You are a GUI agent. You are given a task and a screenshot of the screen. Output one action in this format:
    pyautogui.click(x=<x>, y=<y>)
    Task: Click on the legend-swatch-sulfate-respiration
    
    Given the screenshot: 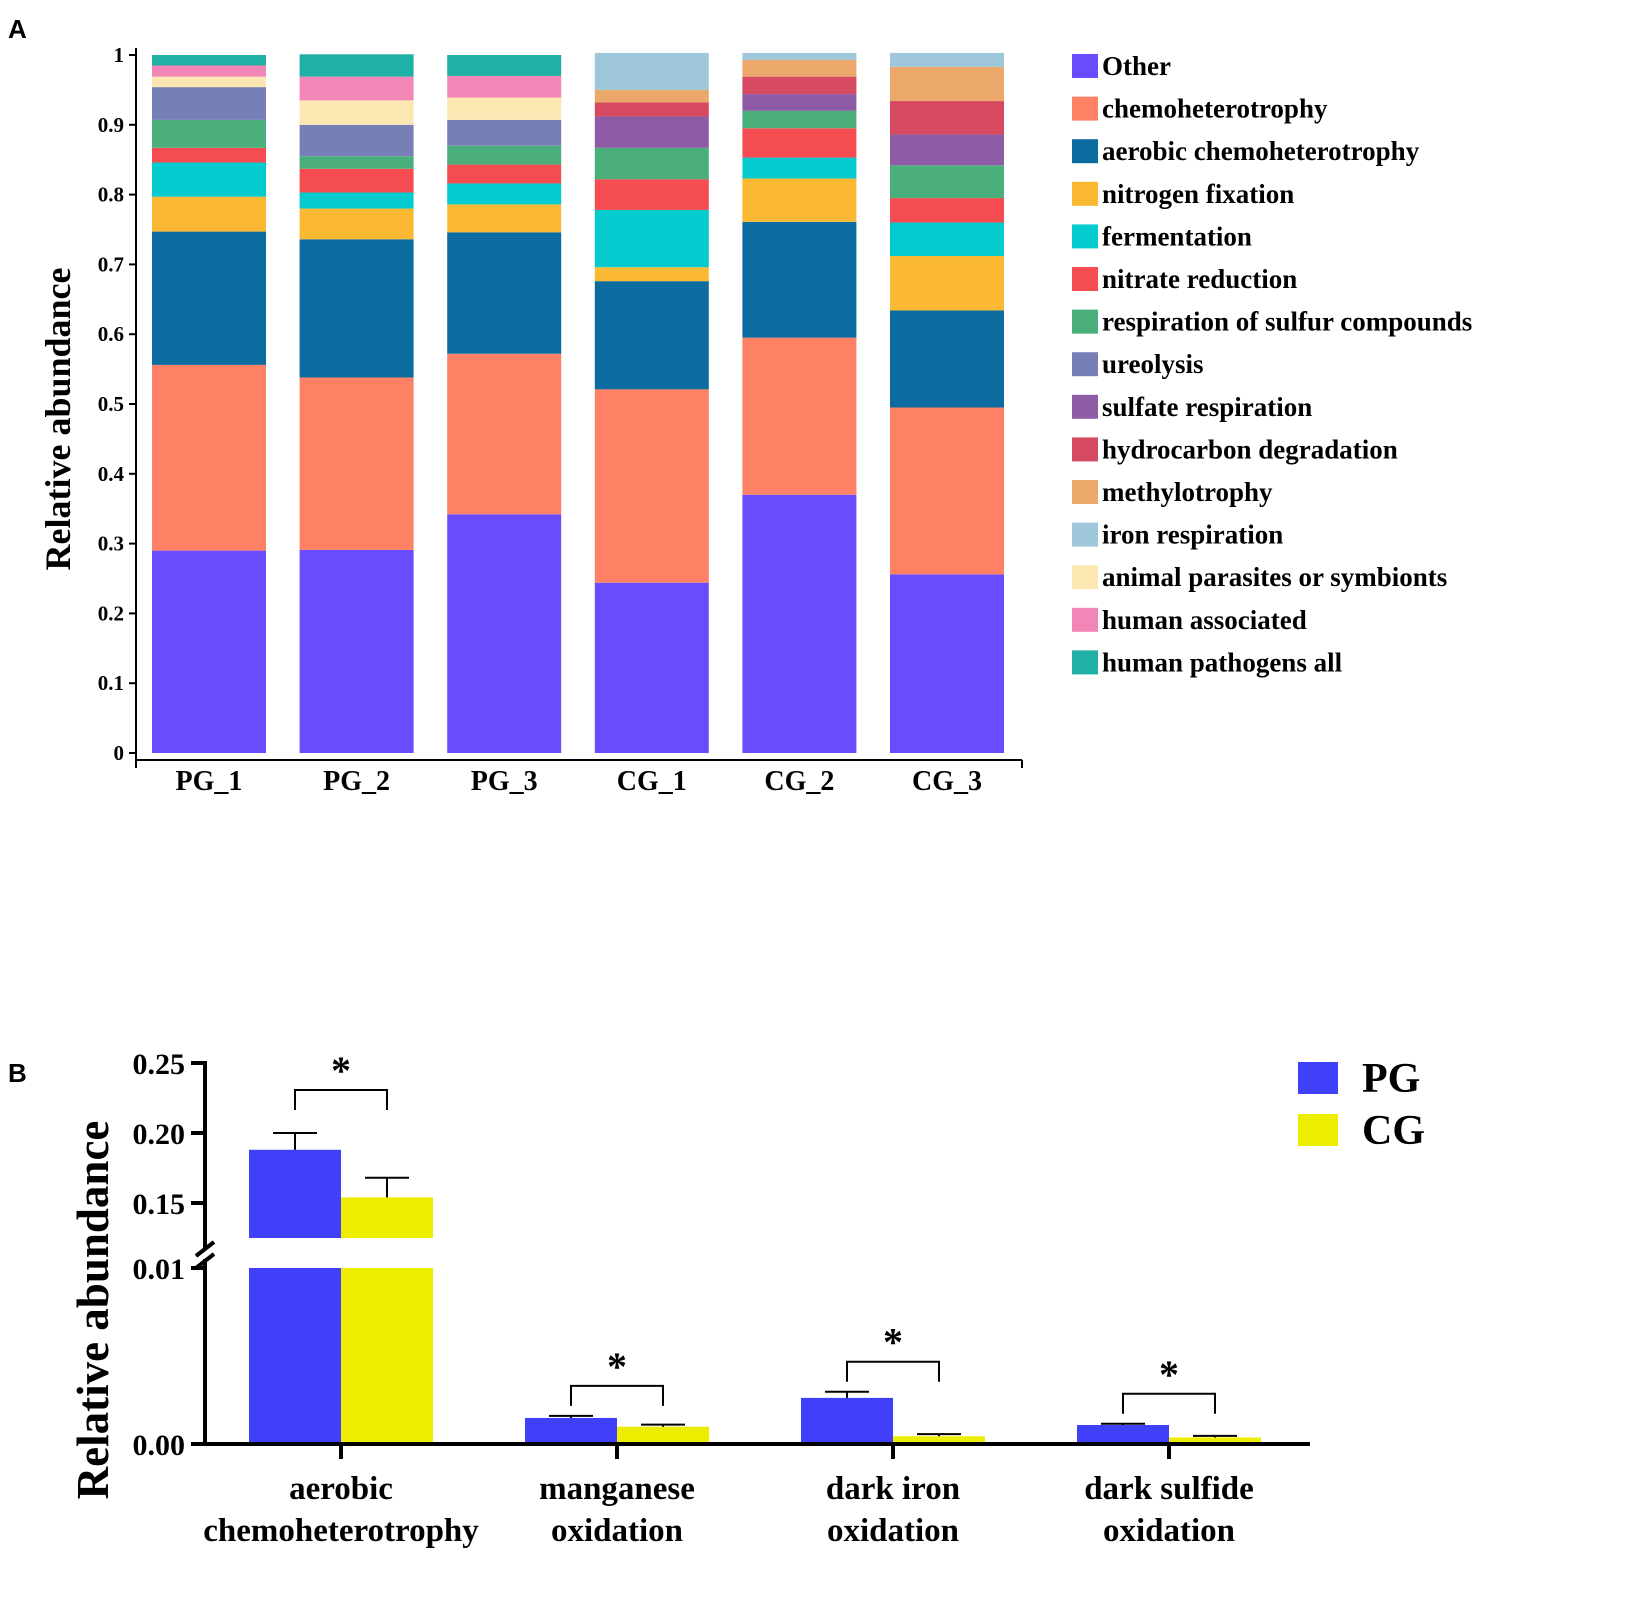 What is the action you would take?
    pyautogui.click(x=1085, y=406)
    